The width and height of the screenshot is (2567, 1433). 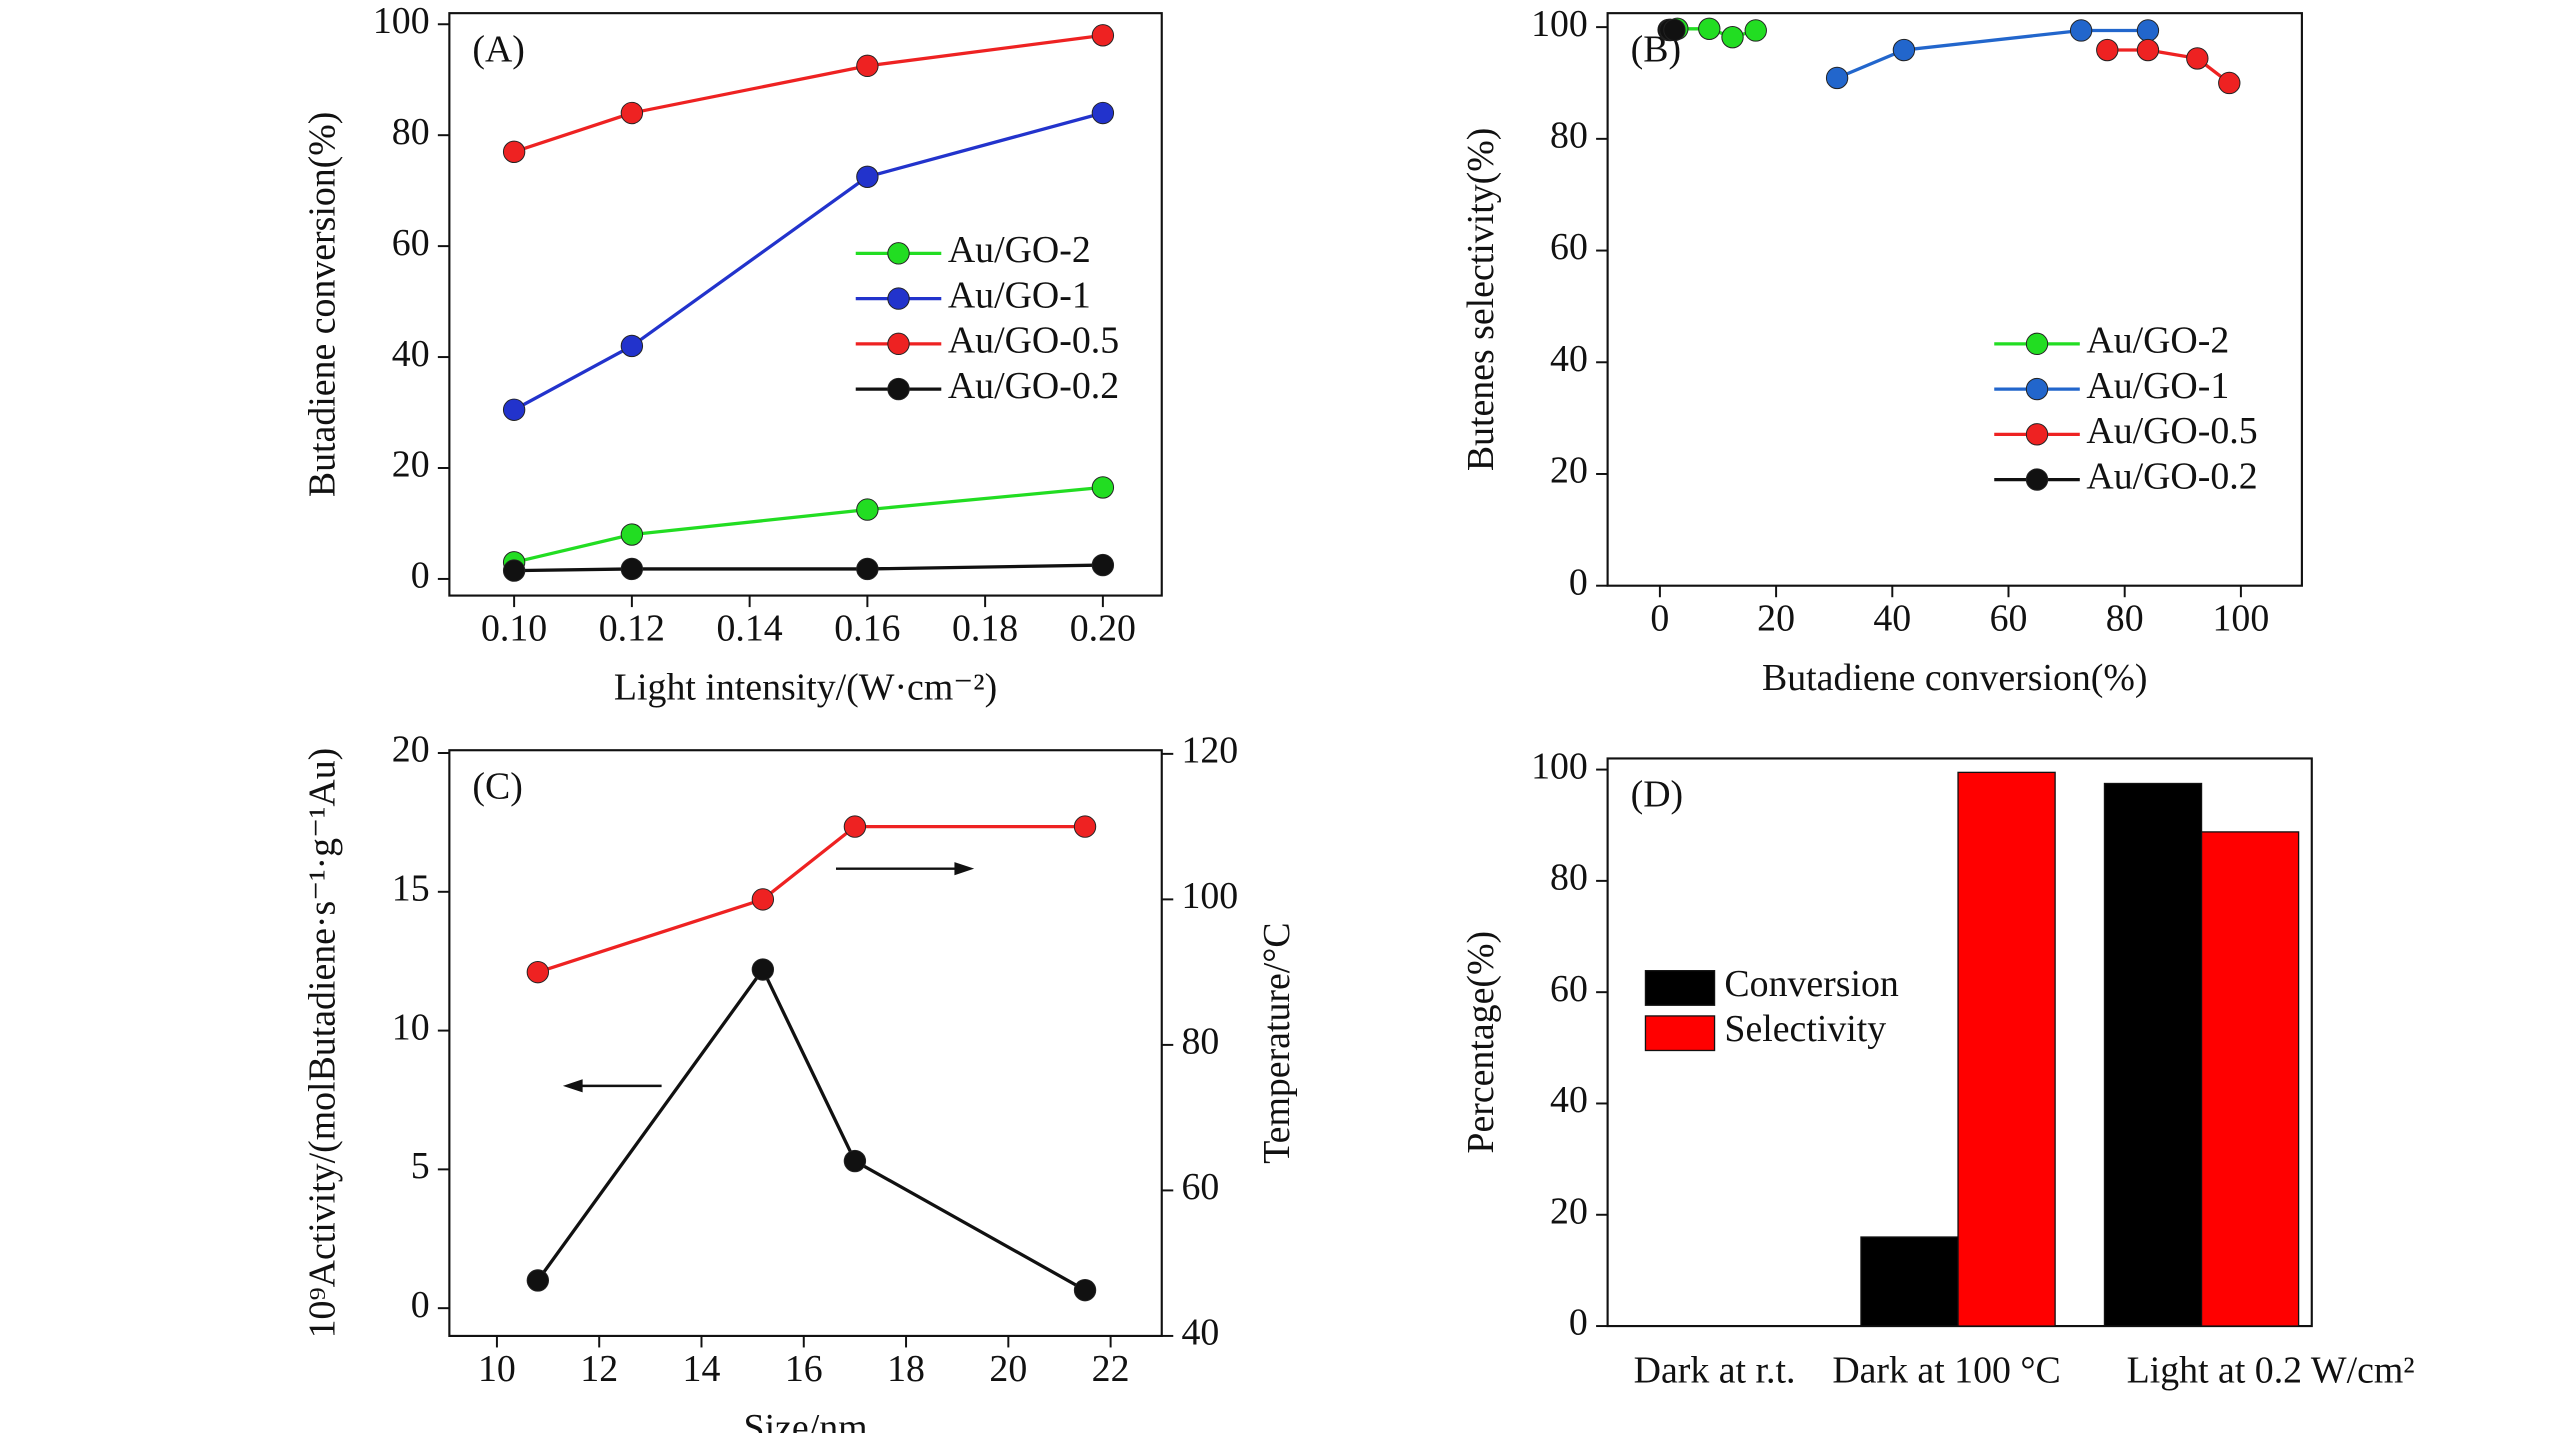 I want to click on x-tick-label: 0.16, so click(x=867, y=628).